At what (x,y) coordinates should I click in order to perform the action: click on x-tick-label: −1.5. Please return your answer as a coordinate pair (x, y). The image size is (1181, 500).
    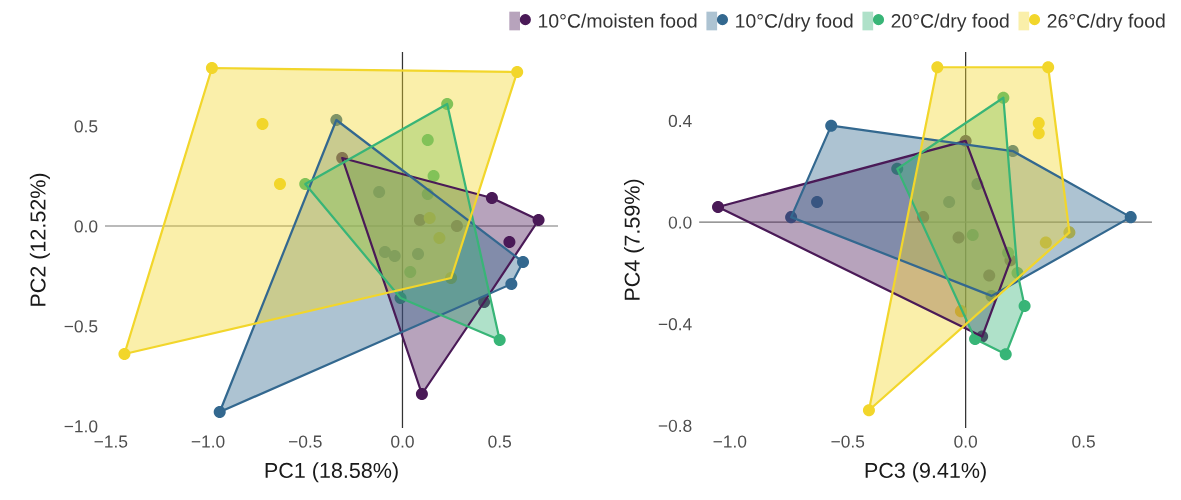
    Looking at the image, I should click on (111, 441).